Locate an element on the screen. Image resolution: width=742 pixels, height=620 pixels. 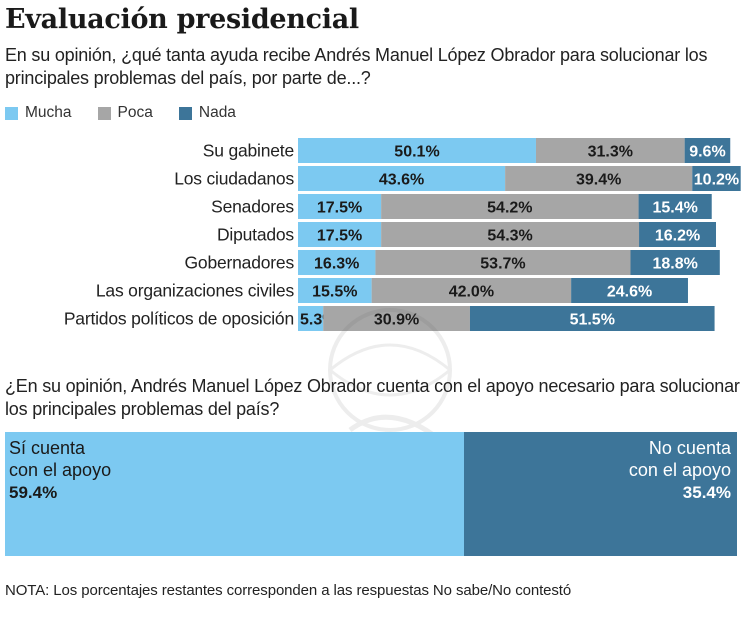
legend-label-poca: Poca is located at coordinates (135, 112).